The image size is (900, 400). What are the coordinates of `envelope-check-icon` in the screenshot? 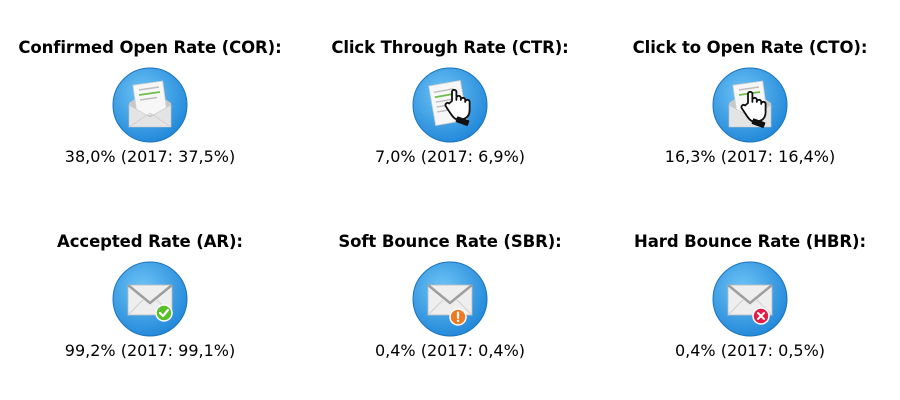 It's located at (150, 299).